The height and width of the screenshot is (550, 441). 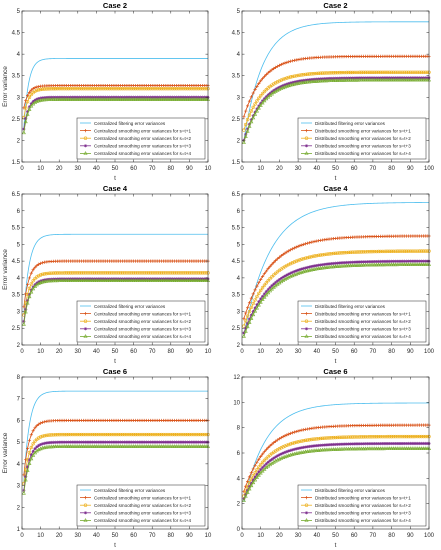 I want to click on y-tick-label: 6, so click(x=239, y=212).